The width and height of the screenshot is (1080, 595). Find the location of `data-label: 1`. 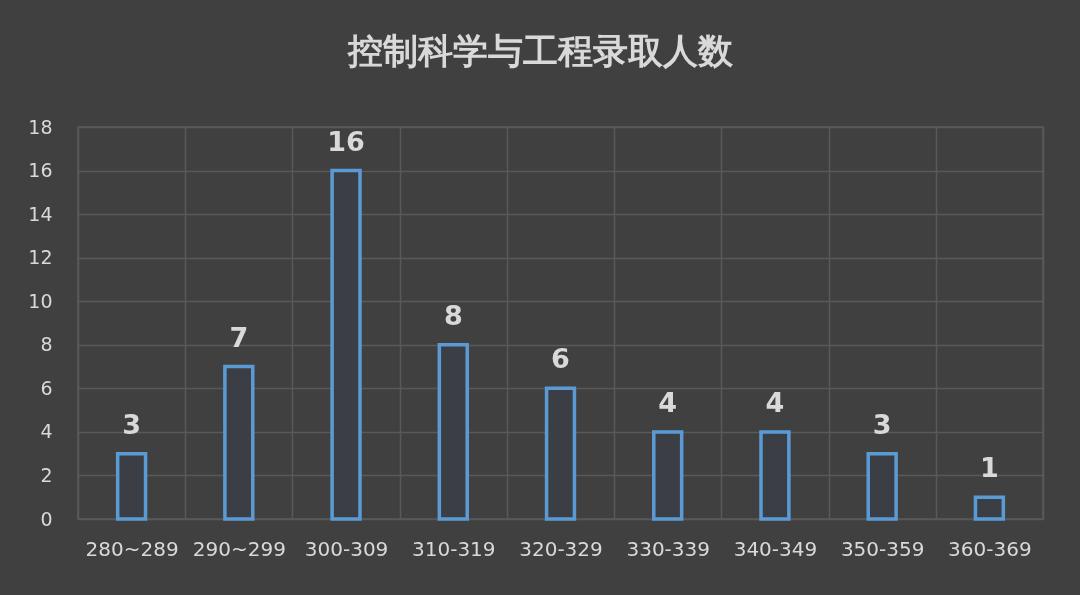

data-label: 1 is located at coordinates (989, 468).